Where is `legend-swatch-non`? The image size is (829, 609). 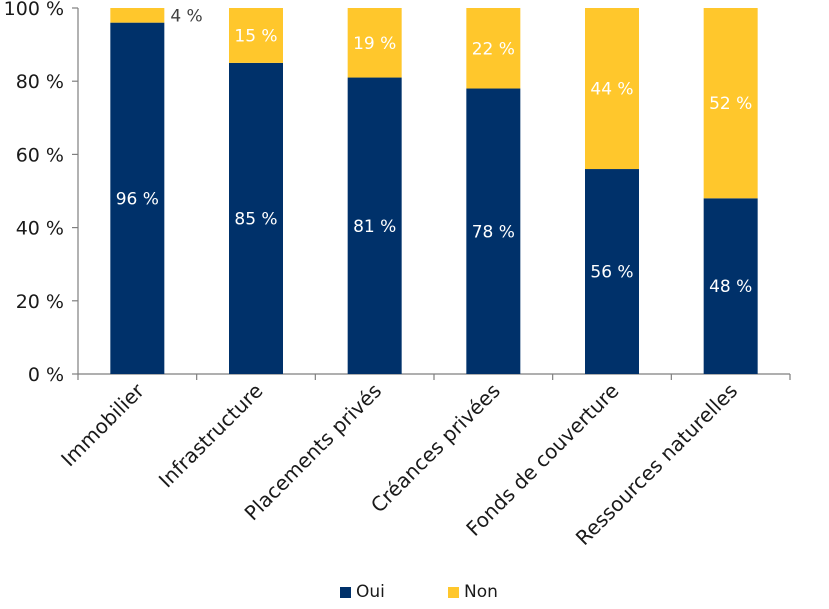
legend-swatch-non is located at coordinates (453, 592).